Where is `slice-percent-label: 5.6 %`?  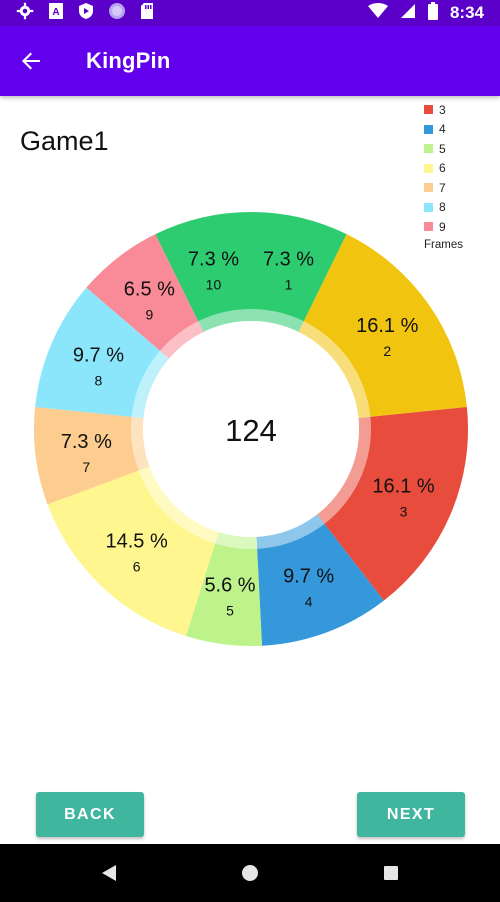 slice-percent-label: 5.6 % is located at coordinates (229, 586).